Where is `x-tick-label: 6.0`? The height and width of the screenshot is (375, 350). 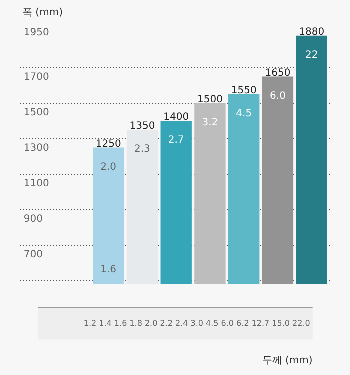
x-tick-label: 6.0 is located at coordinates (278, 96).